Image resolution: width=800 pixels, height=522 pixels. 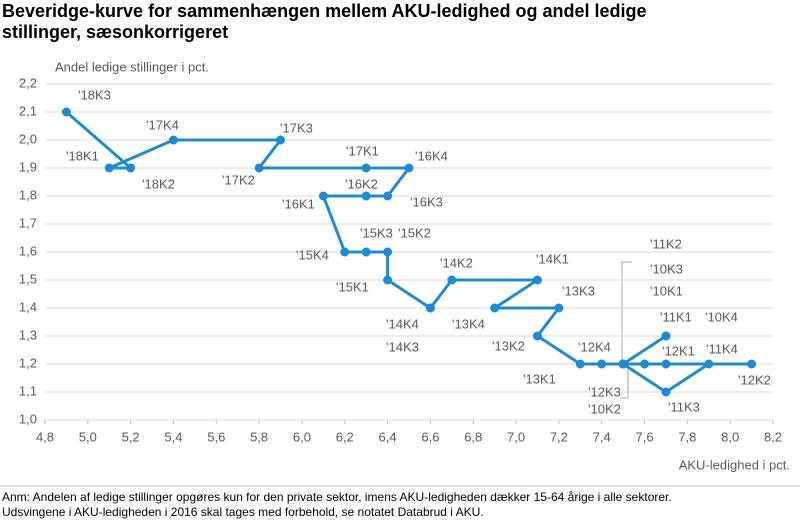 I want to click on point-label: '15K4, so click(x=312, y=254).